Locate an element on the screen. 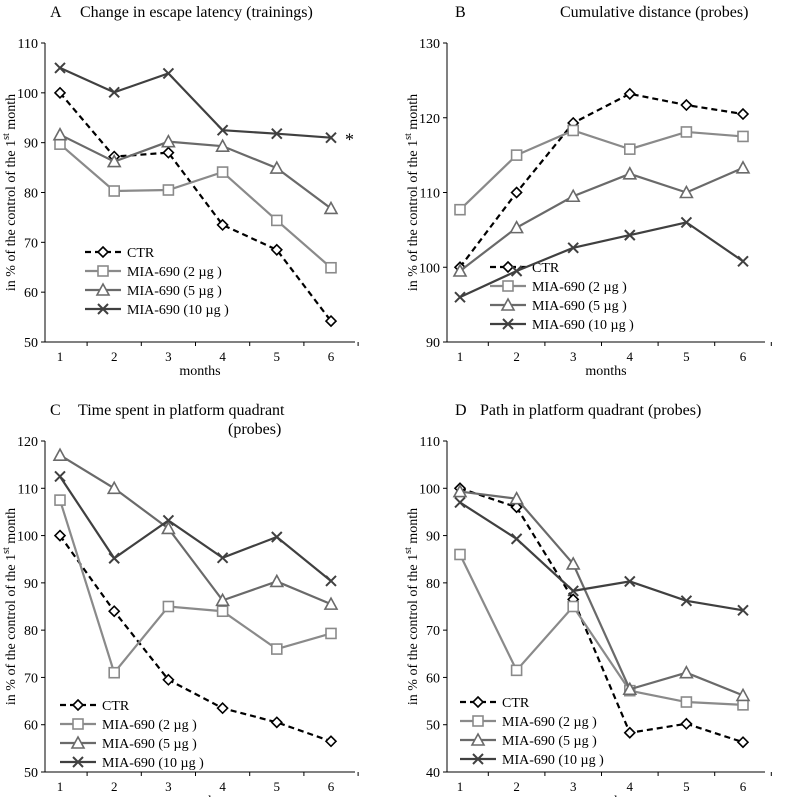  x-tick-label: 5 is located at coordinates (277, 786).